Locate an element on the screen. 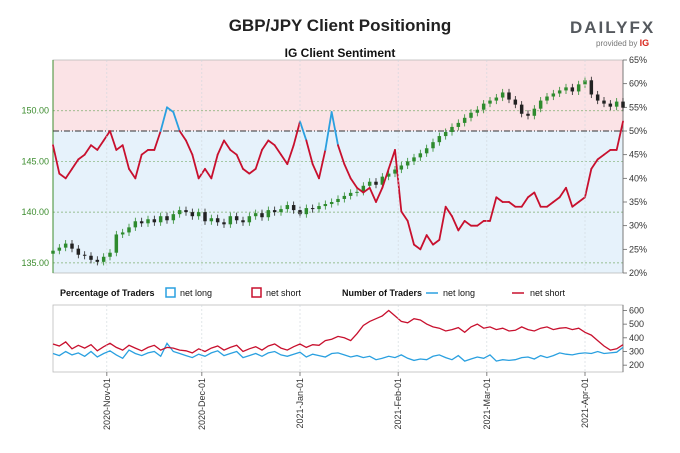 Image resolution: width=680 pixels, height=453 pixels. logo-text: DAILYFX is located at coordinates (613, 27).